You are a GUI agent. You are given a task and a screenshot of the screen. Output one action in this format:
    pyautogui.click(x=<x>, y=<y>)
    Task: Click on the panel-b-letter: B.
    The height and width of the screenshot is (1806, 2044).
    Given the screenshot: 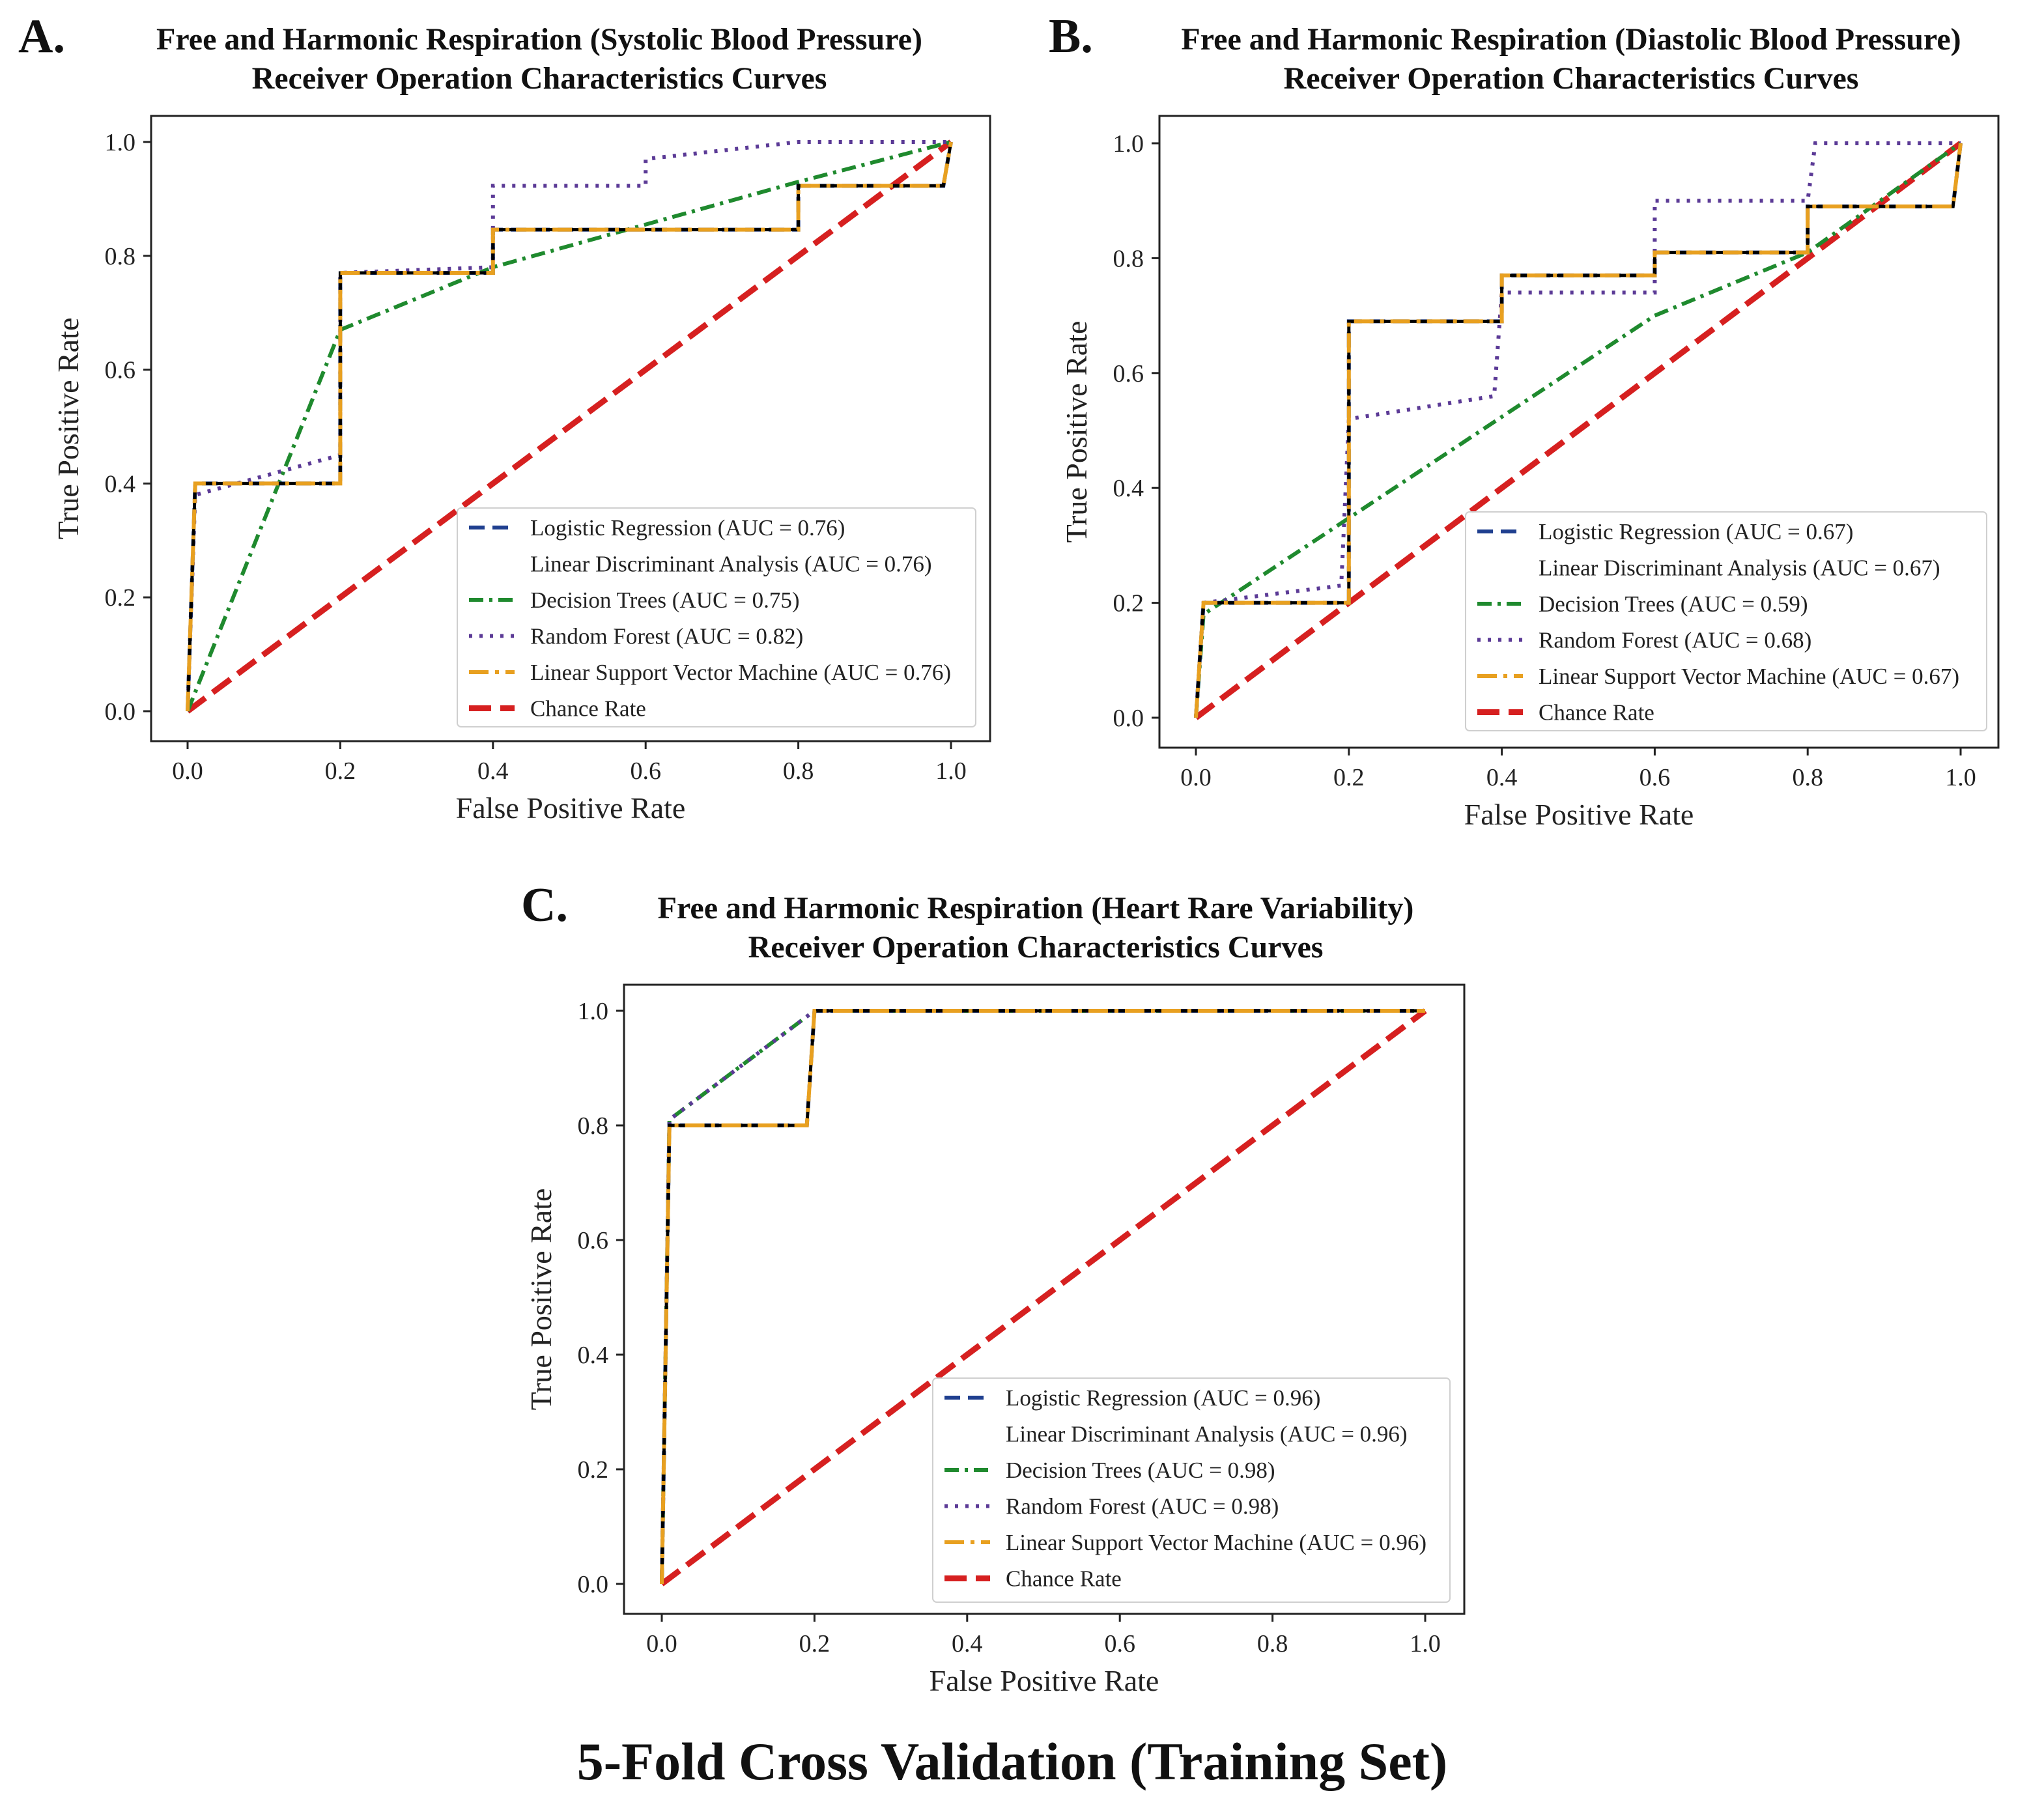 What is the action you would take?
    pyautogui.click(x=1071, y=36)
    